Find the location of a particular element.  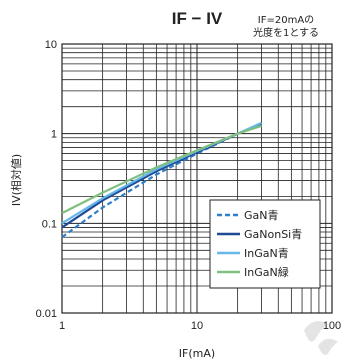

x-axis-label: IF(mA) is located at coordinates (197, 353).